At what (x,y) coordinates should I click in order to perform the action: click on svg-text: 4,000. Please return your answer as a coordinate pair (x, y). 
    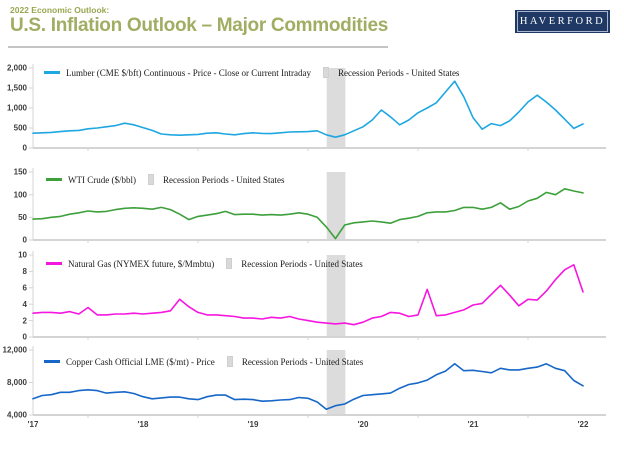
    Looking at the image, I should click on (17, 415).